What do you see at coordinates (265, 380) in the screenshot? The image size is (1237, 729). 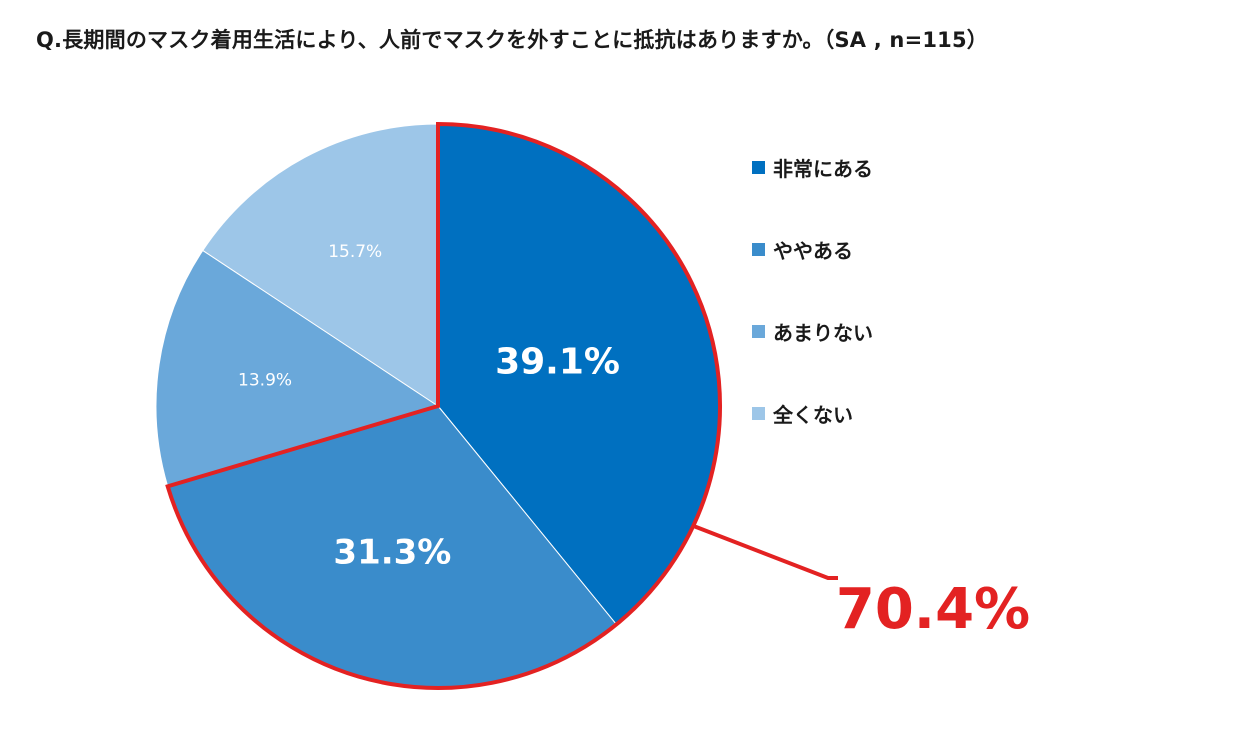 I see `slice-value-label: 13.9%` at bounding box center [265, 380].